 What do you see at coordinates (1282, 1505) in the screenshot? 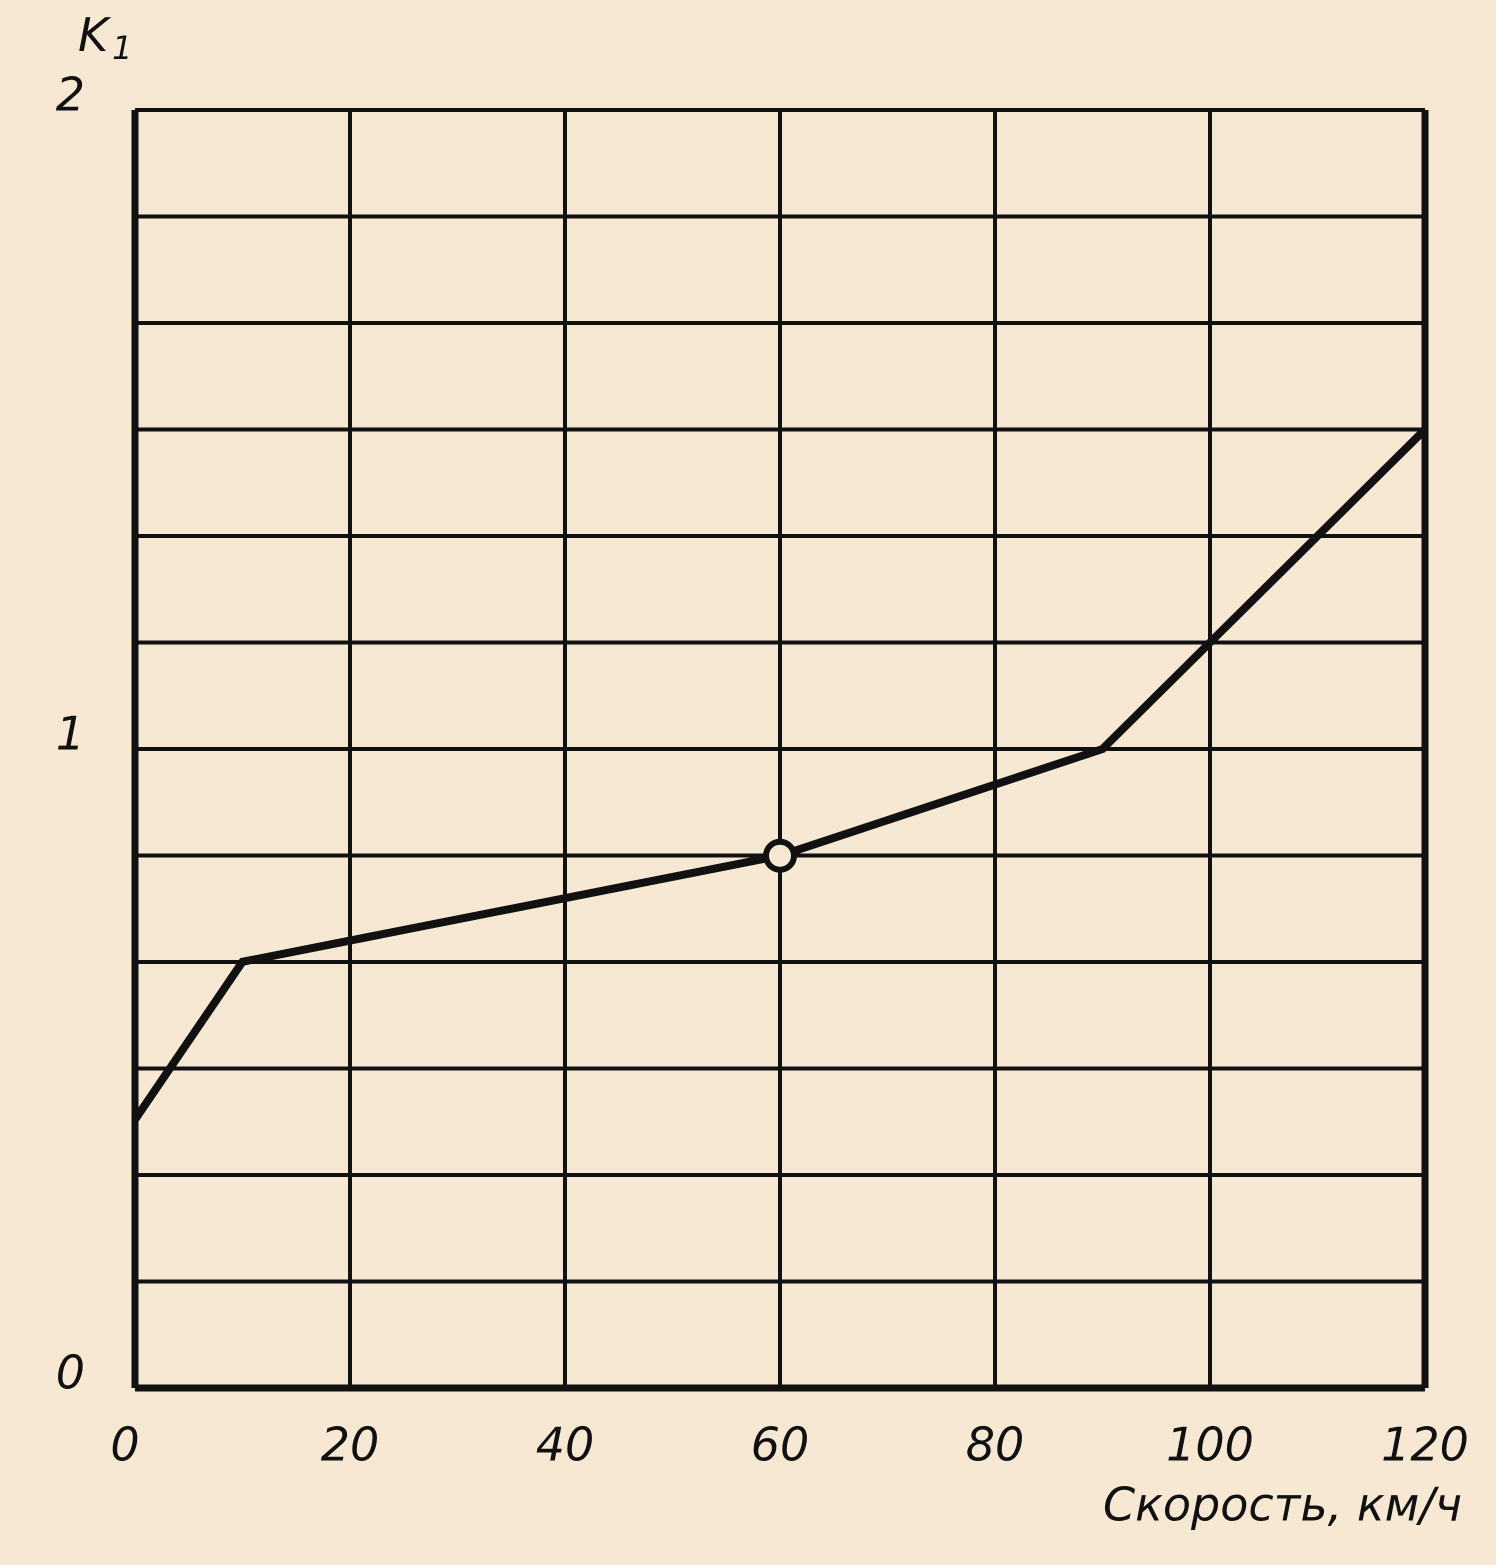
I see `x-axis-label: Скорость, км/ч` at bounding box center [1282, 1505].